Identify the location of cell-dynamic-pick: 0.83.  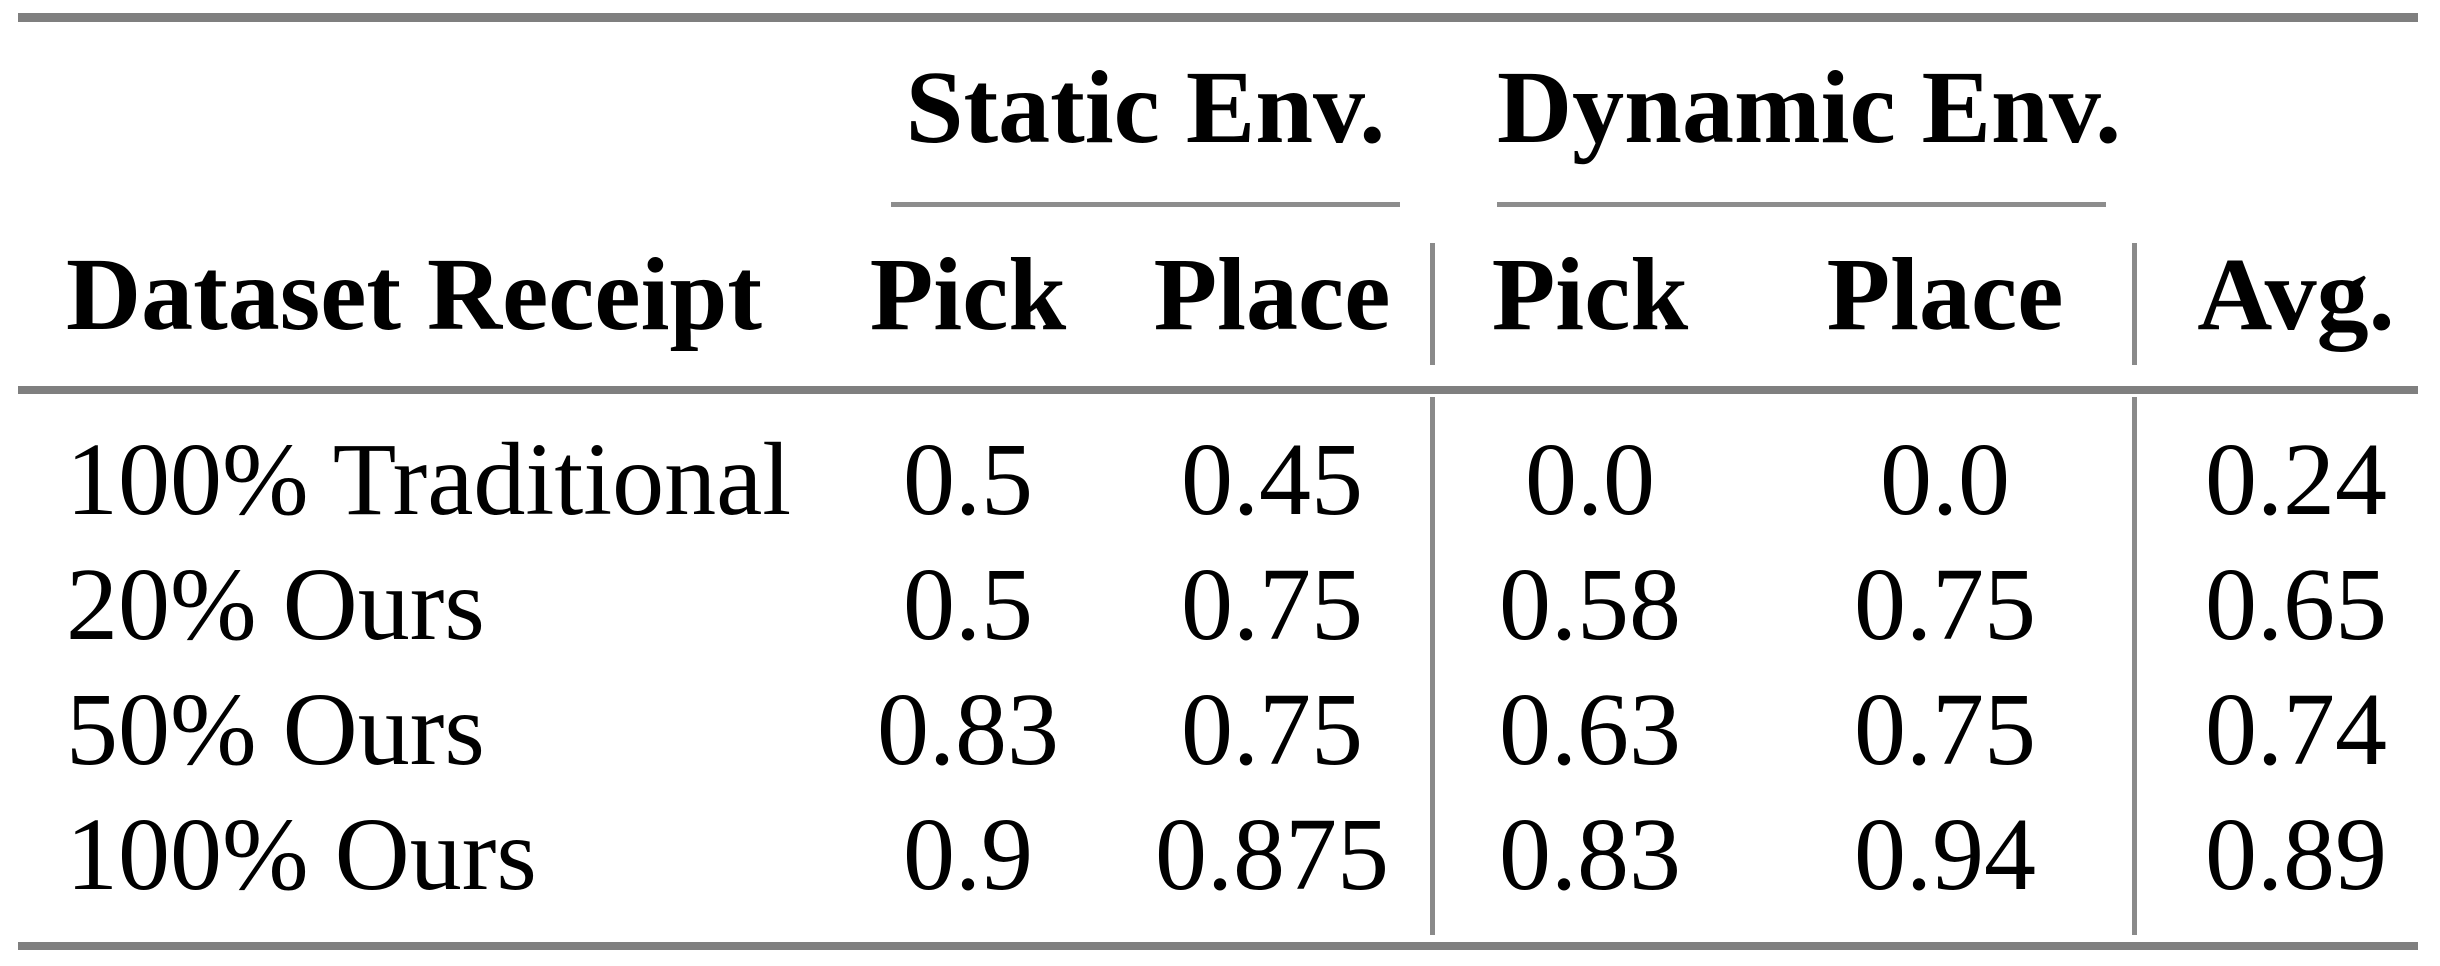
(1590, 854).